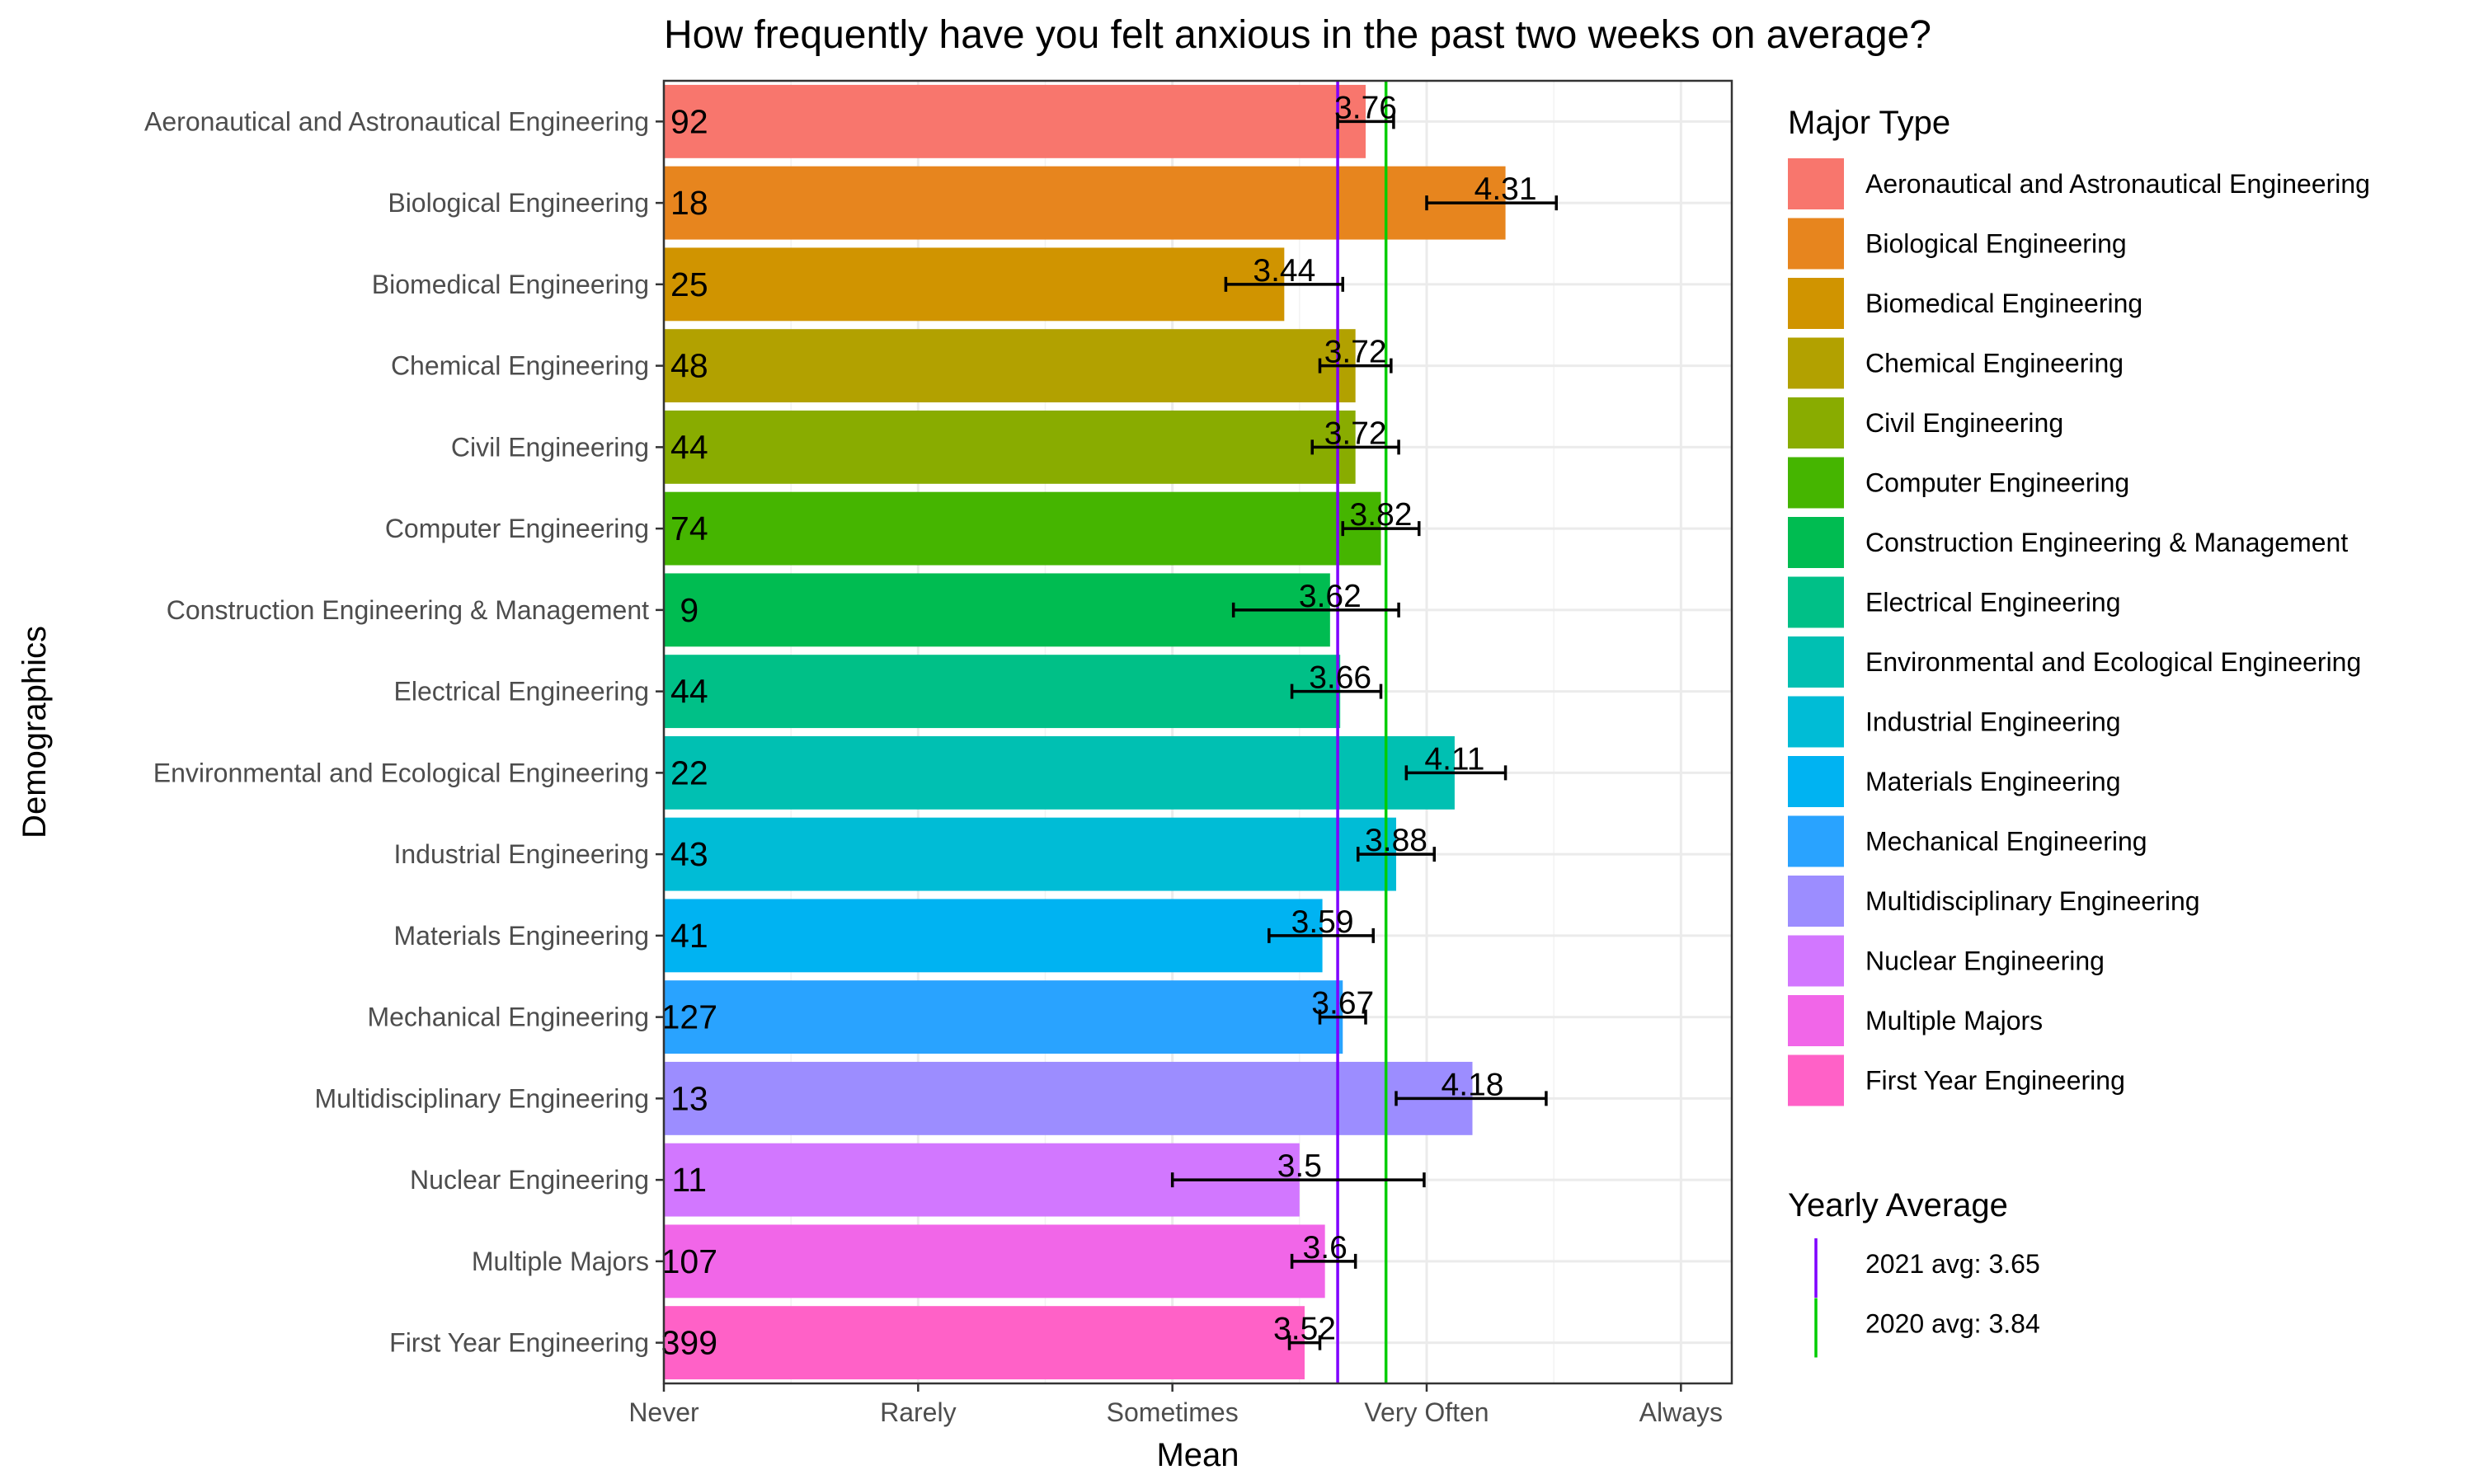  Describe the element at coordinates (510, 284) in the screenshot. I see `y-tick-label: Biomedical Engineering` at that location.